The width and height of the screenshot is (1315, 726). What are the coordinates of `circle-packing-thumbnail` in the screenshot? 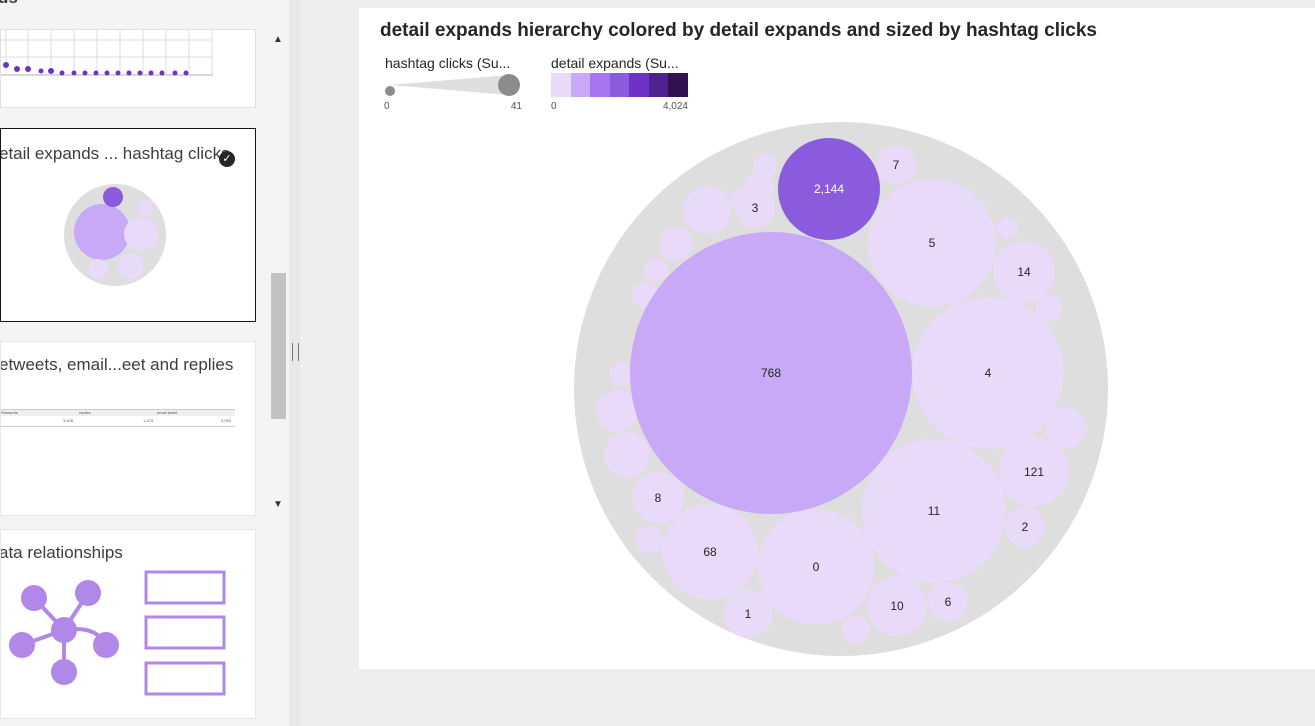 It's located at (115, 235).